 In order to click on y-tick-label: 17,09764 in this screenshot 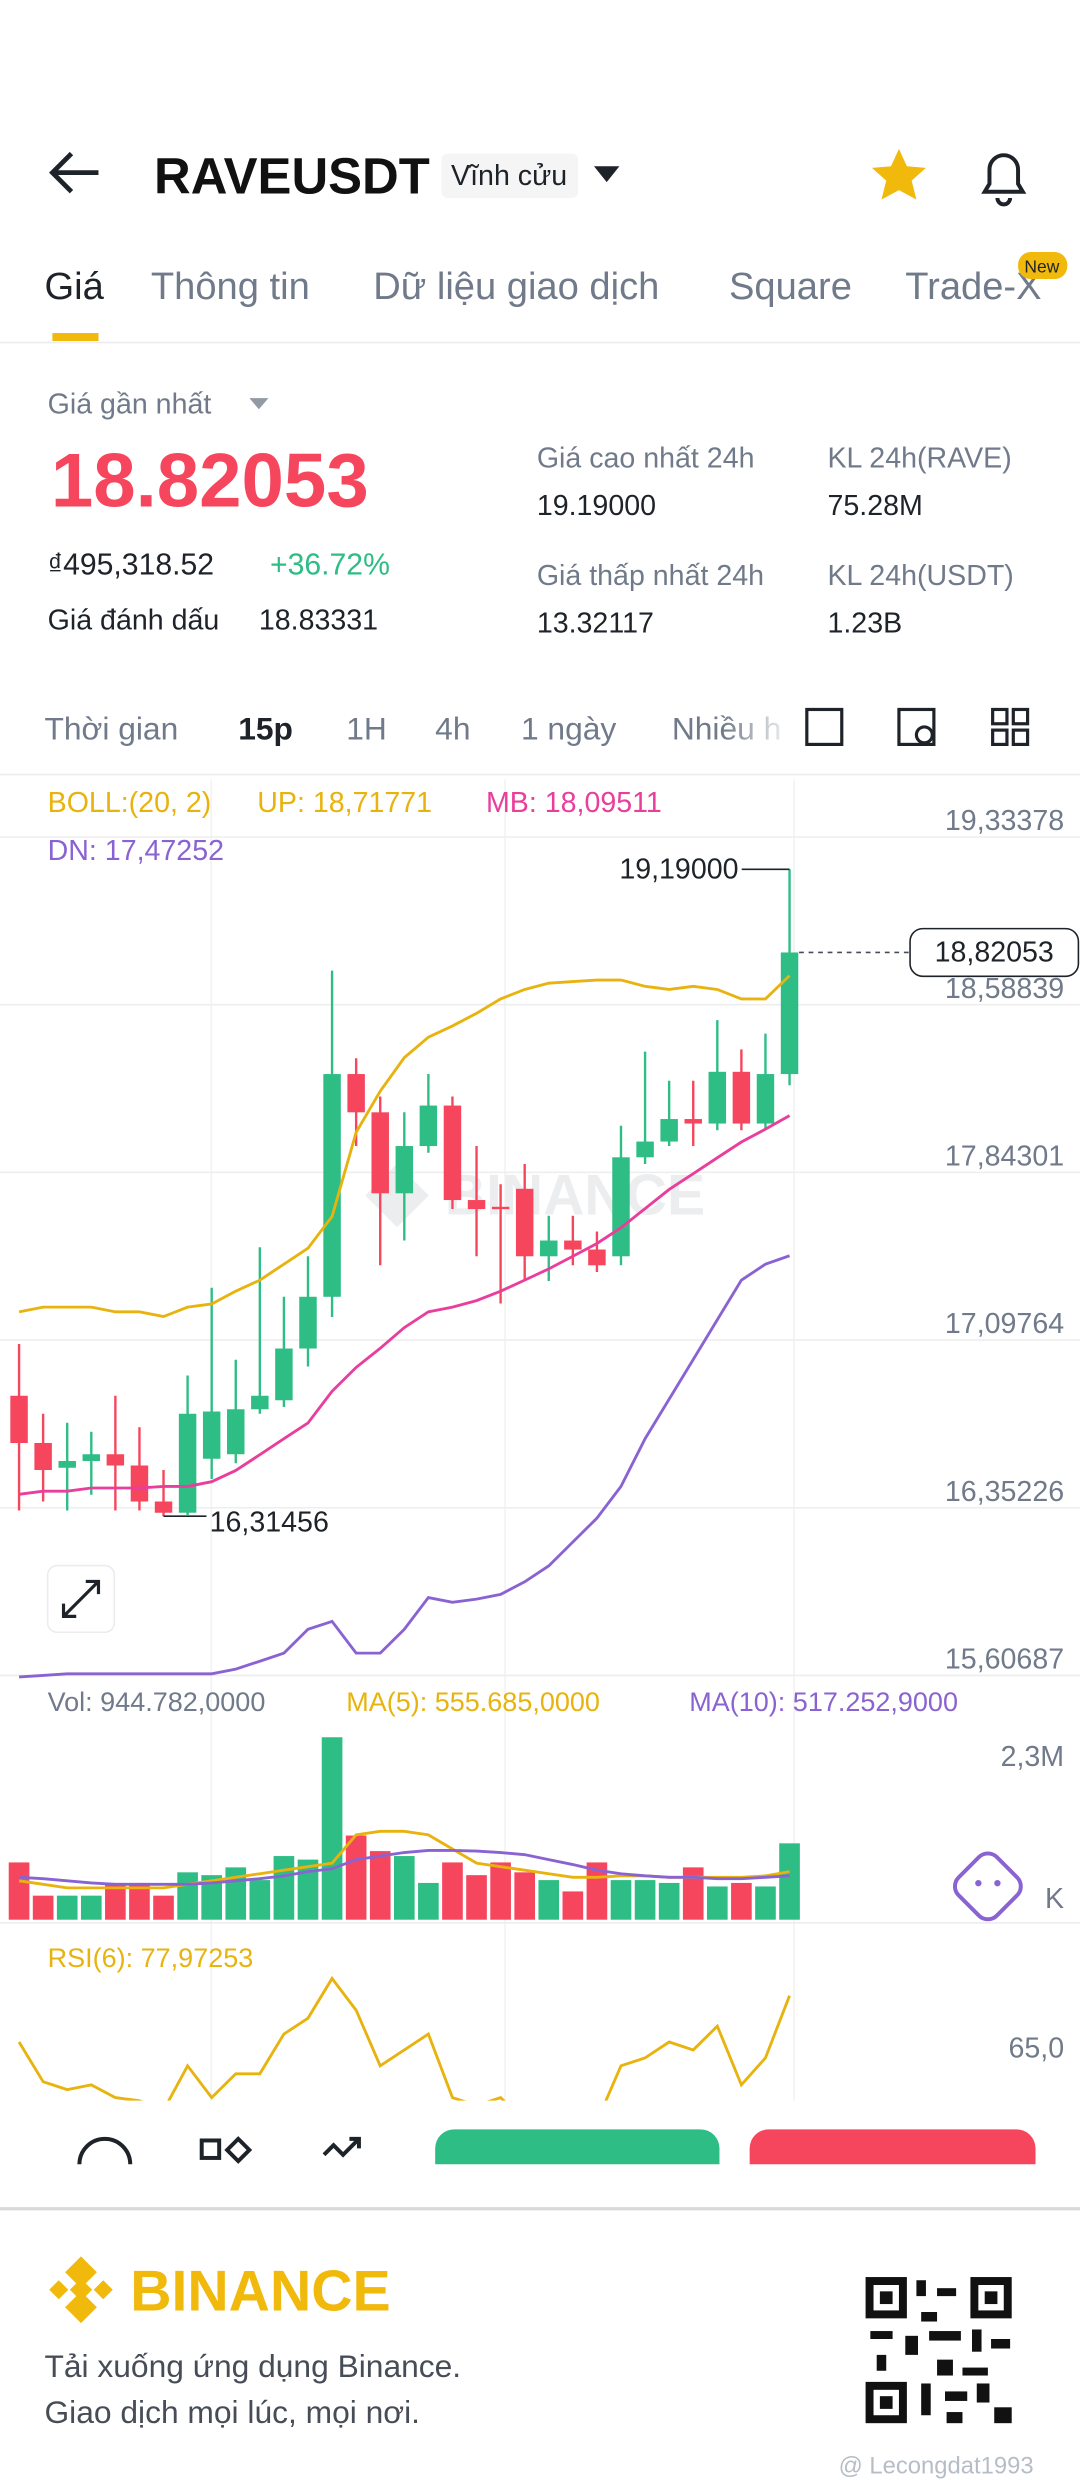, I will do `click(1004, 1324)`.